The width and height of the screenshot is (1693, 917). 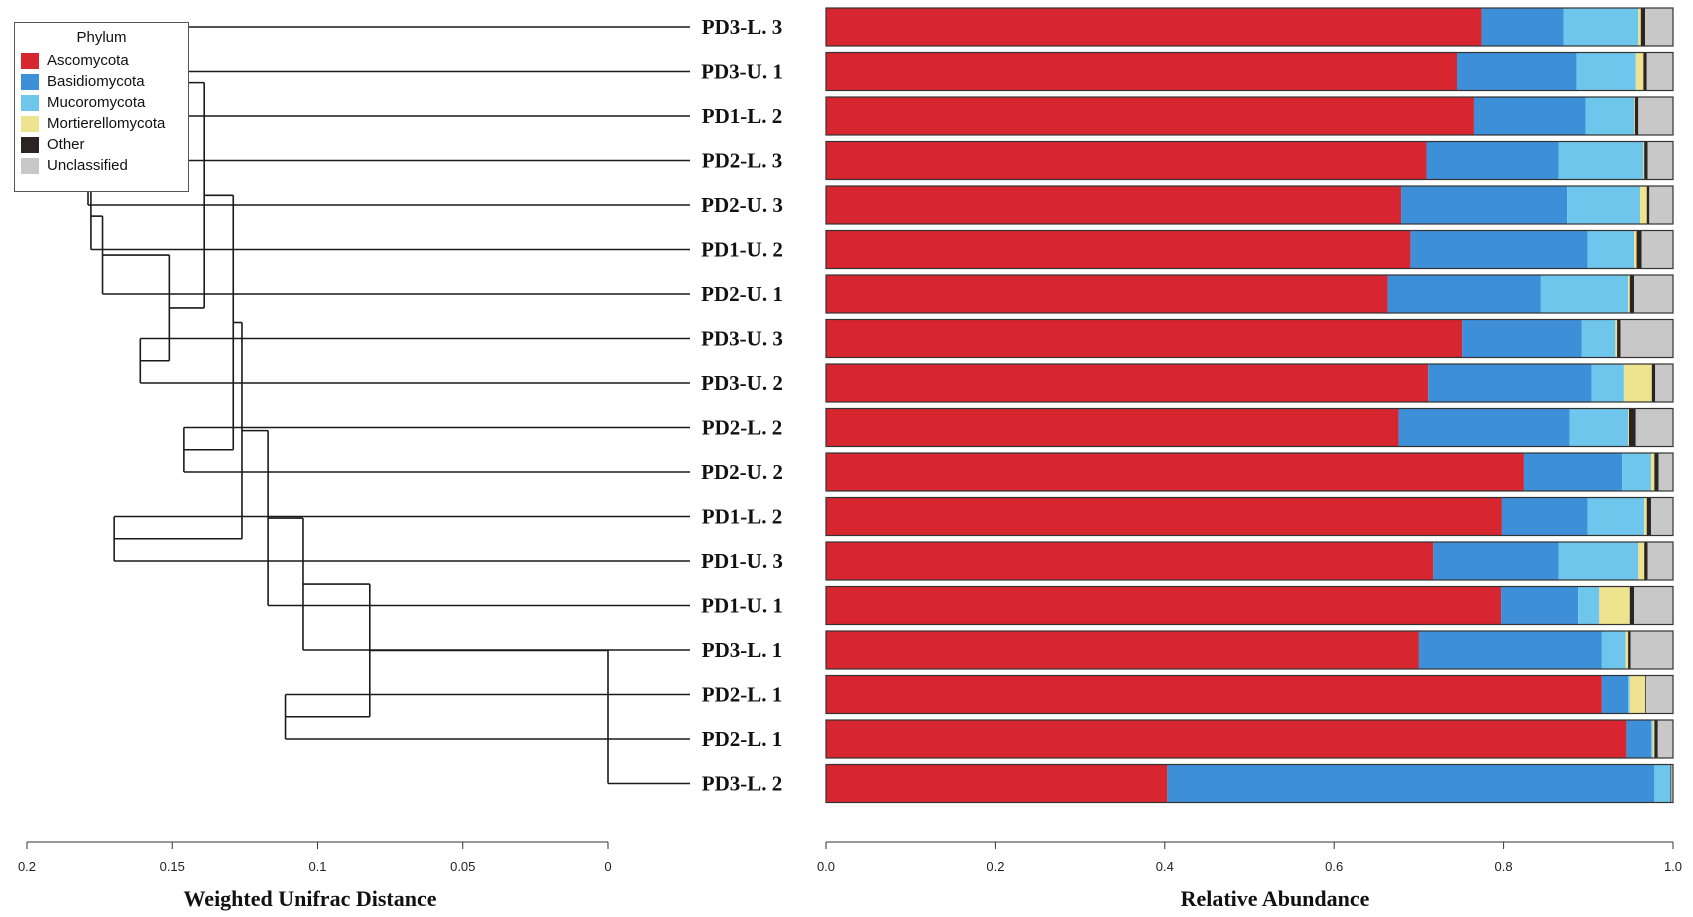 I want to click on legend-item: Other, so click(x=101, y=144).